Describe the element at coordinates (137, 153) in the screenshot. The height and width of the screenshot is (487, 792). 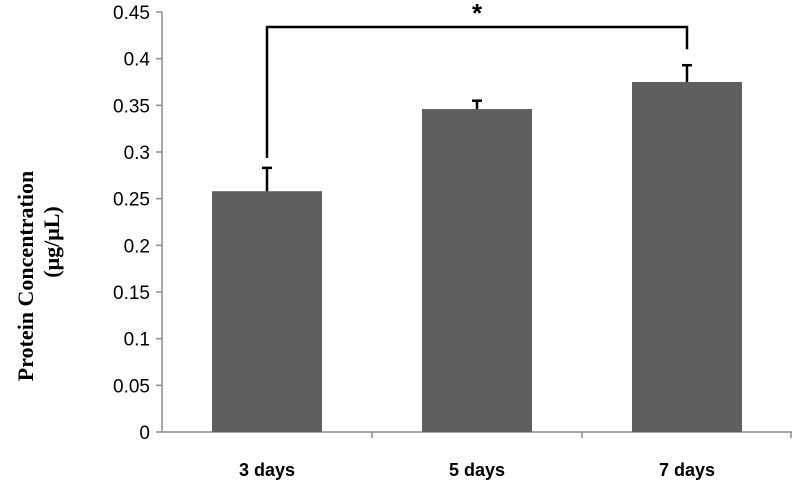
I see `y-tick-label: 0.3` at that location.